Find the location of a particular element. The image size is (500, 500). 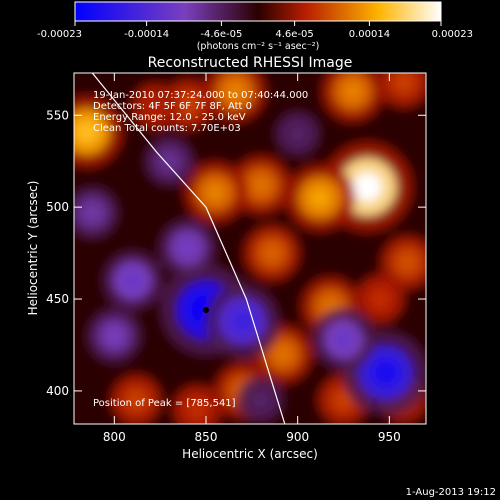

y-tick-label: 450 is located at coordinates (57, 299).